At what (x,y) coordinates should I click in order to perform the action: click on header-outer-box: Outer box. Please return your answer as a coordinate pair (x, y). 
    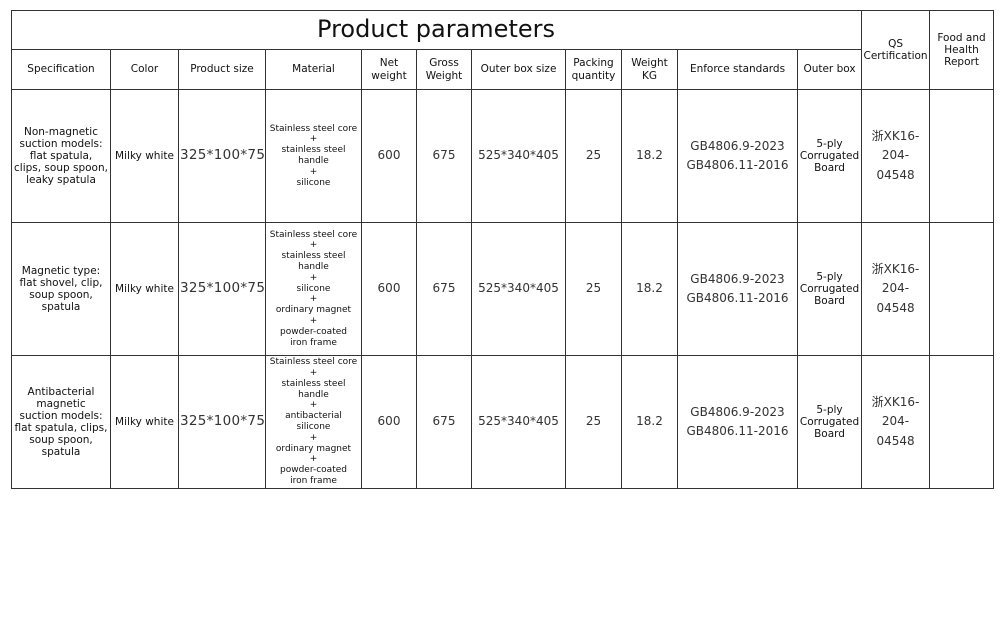
    Looking at the image, I should click on (829, 69).